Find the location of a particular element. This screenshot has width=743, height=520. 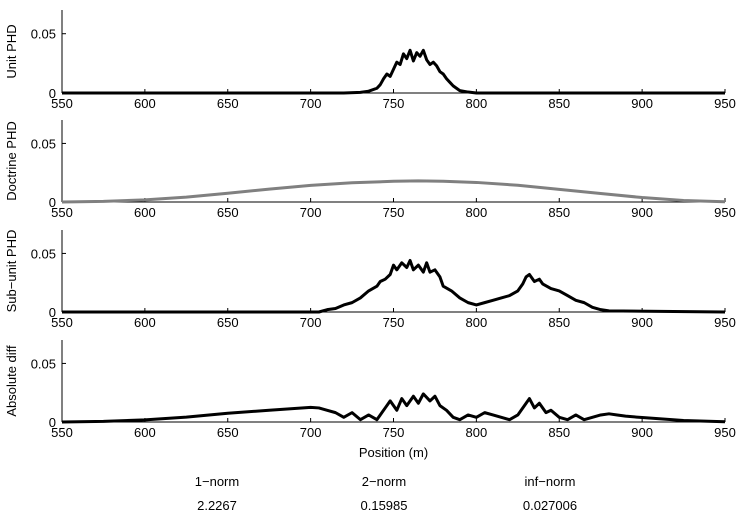

stat-label-inf-norm: inf−norm is located at coordinates (550, 481).